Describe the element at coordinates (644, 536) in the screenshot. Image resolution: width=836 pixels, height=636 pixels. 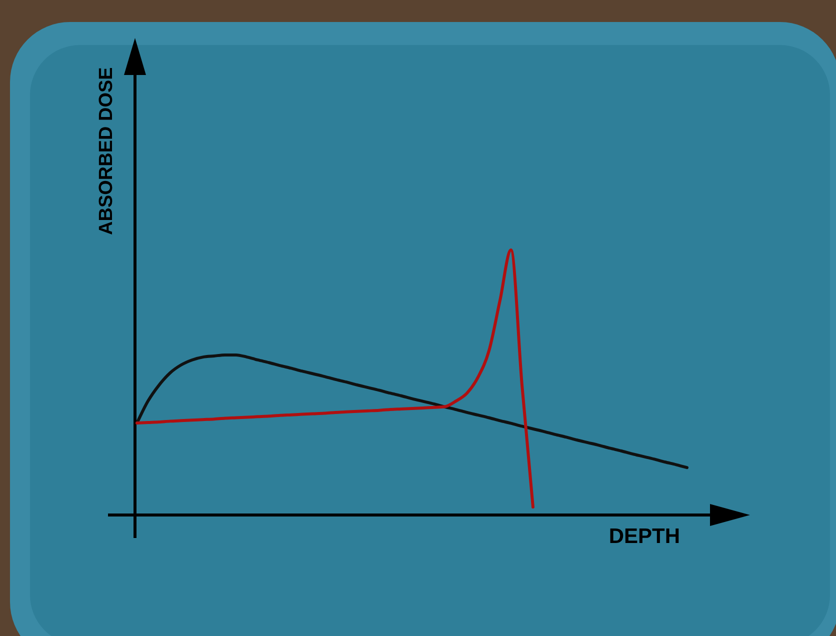
I see `x-axis-title: DEPTH` at that location.